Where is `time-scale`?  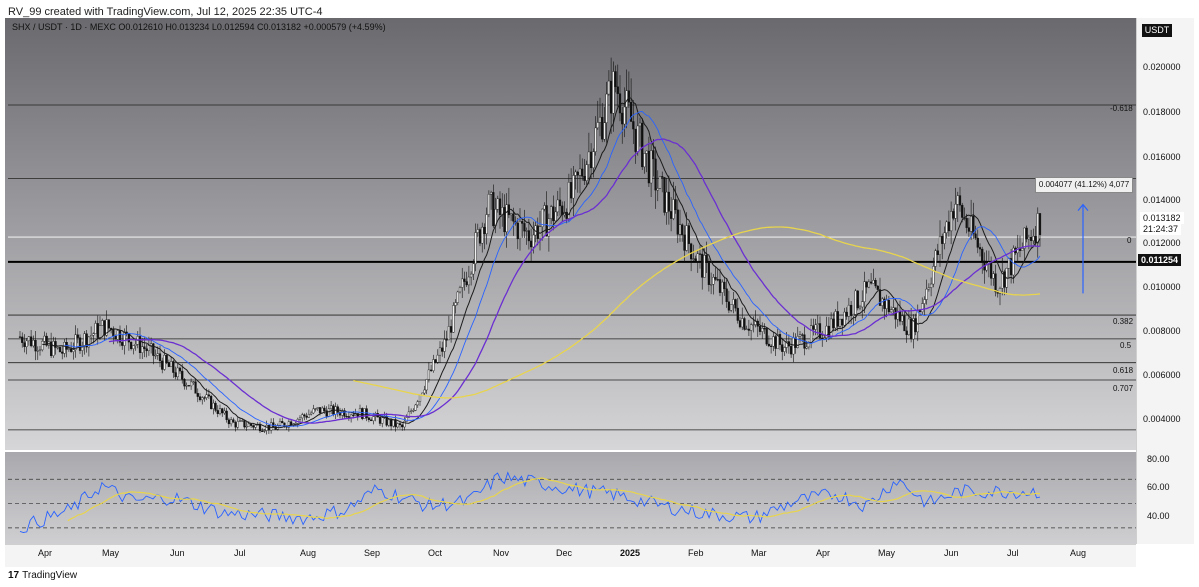
time-scale is located at coordinates (570, 555).